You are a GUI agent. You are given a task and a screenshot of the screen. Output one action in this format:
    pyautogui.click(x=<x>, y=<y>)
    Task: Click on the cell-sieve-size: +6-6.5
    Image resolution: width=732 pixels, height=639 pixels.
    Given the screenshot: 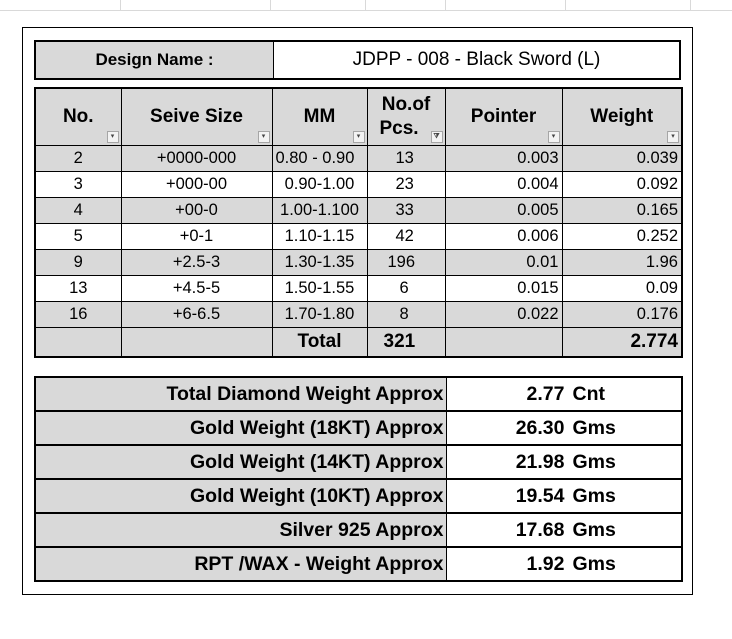 What is the action you would take?
    pyautogui.click(x=196, y=314)
    